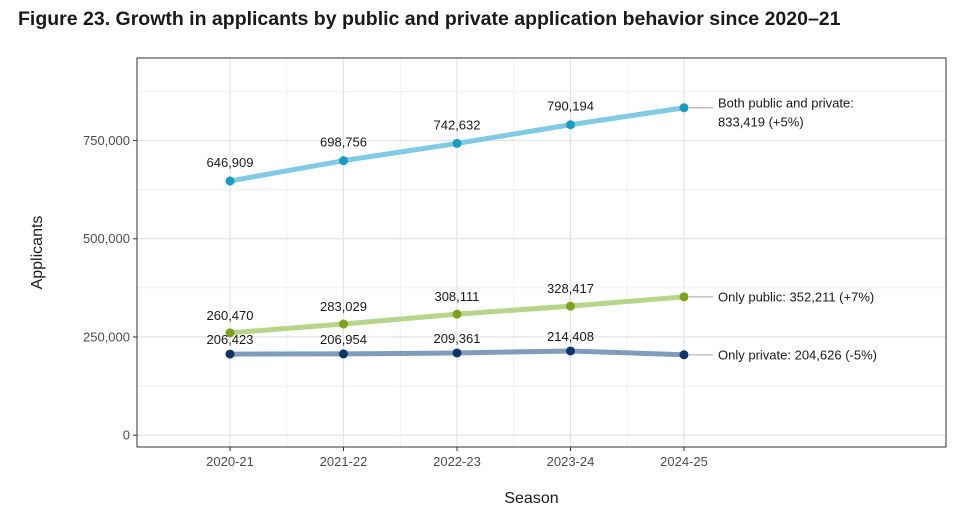 Image resolution: width=963 pixels, height=526 pixels. I want to click on y-tick-label: 750,000, so click(106, 140).